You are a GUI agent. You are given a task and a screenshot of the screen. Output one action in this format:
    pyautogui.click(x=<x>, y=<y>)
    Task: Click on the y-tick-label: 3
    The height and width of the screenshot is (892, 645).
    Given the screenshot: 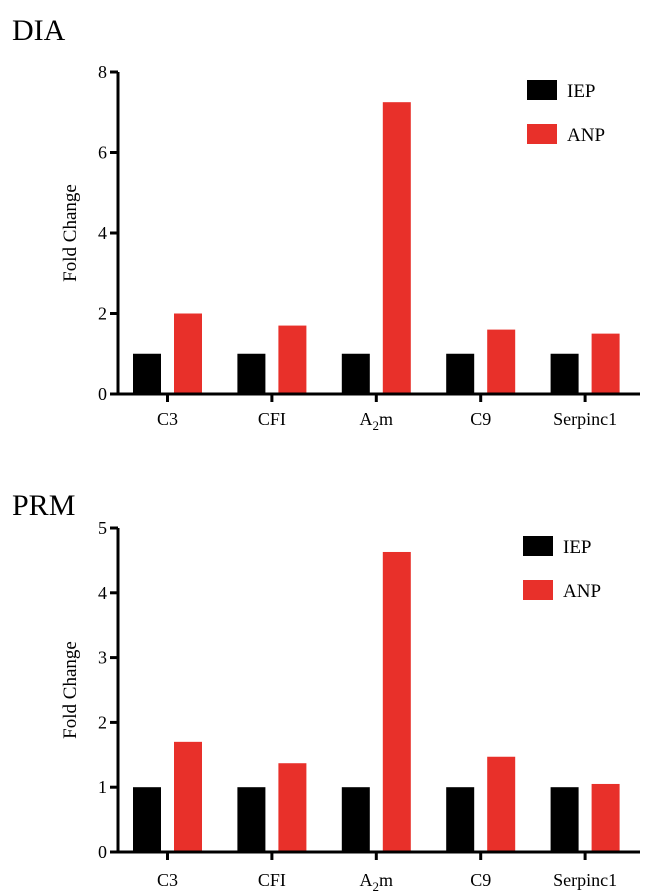 What is the action you would take?
    pyautogui.click(x=102, y=658)
    